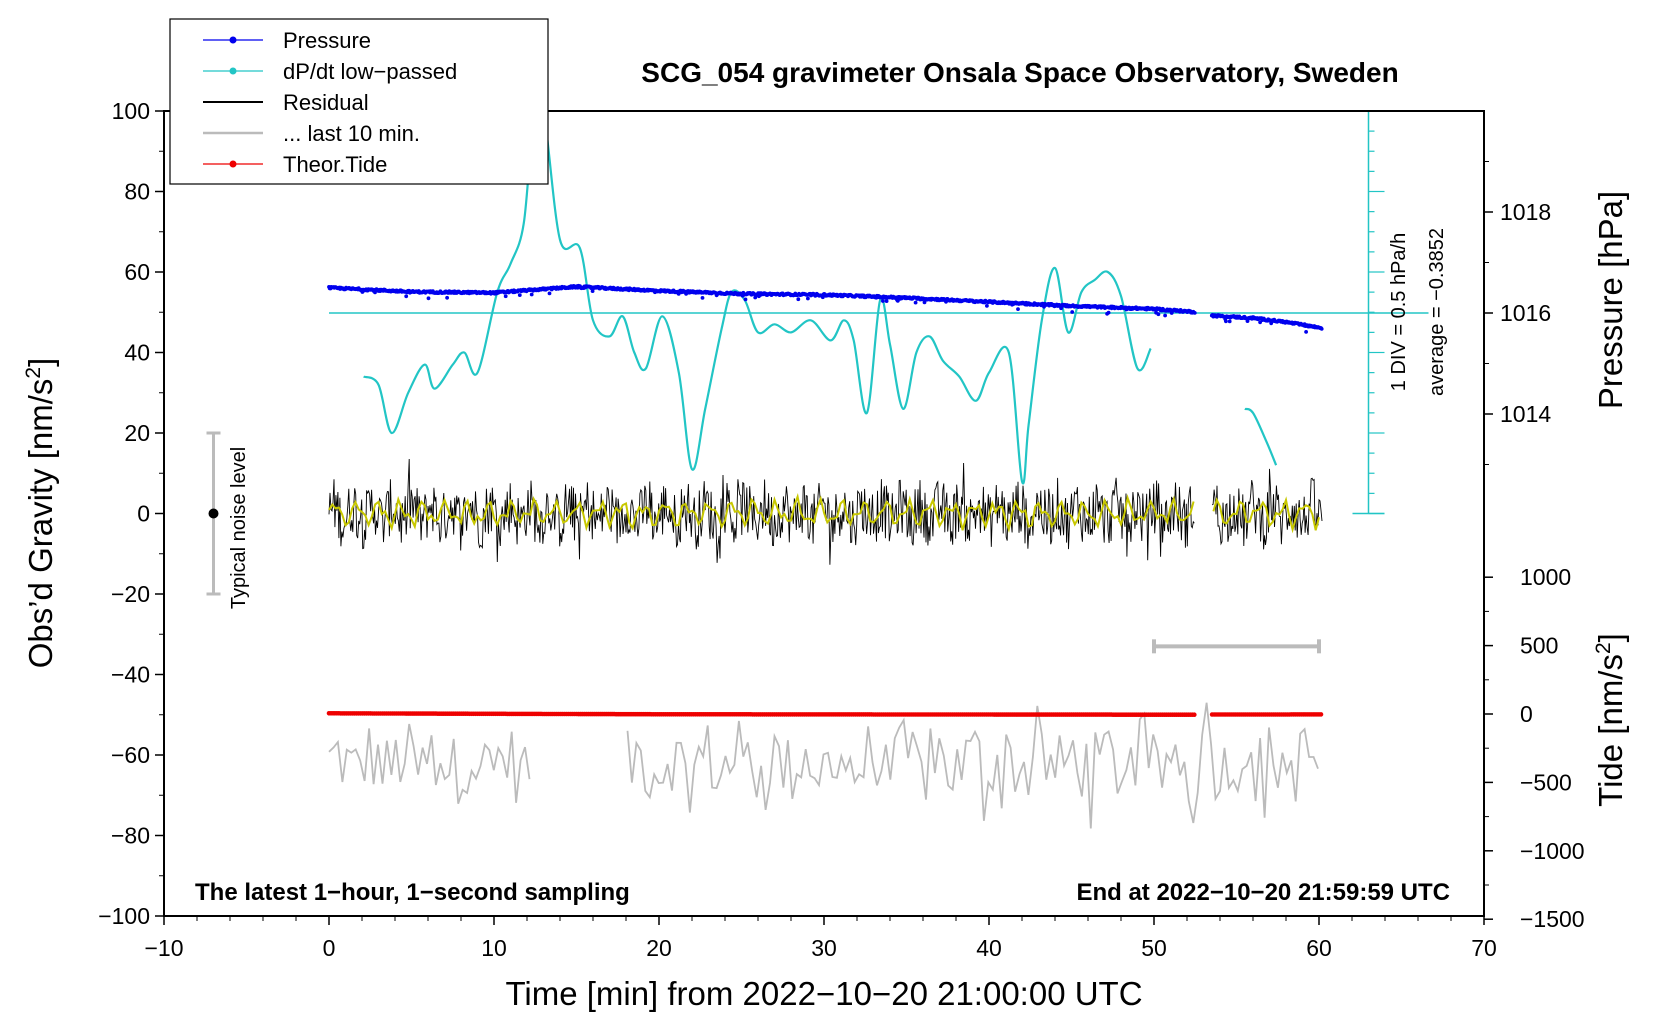 The image size is (1660, 1020). I want to click on series-last-10-min, so click(823, 765).